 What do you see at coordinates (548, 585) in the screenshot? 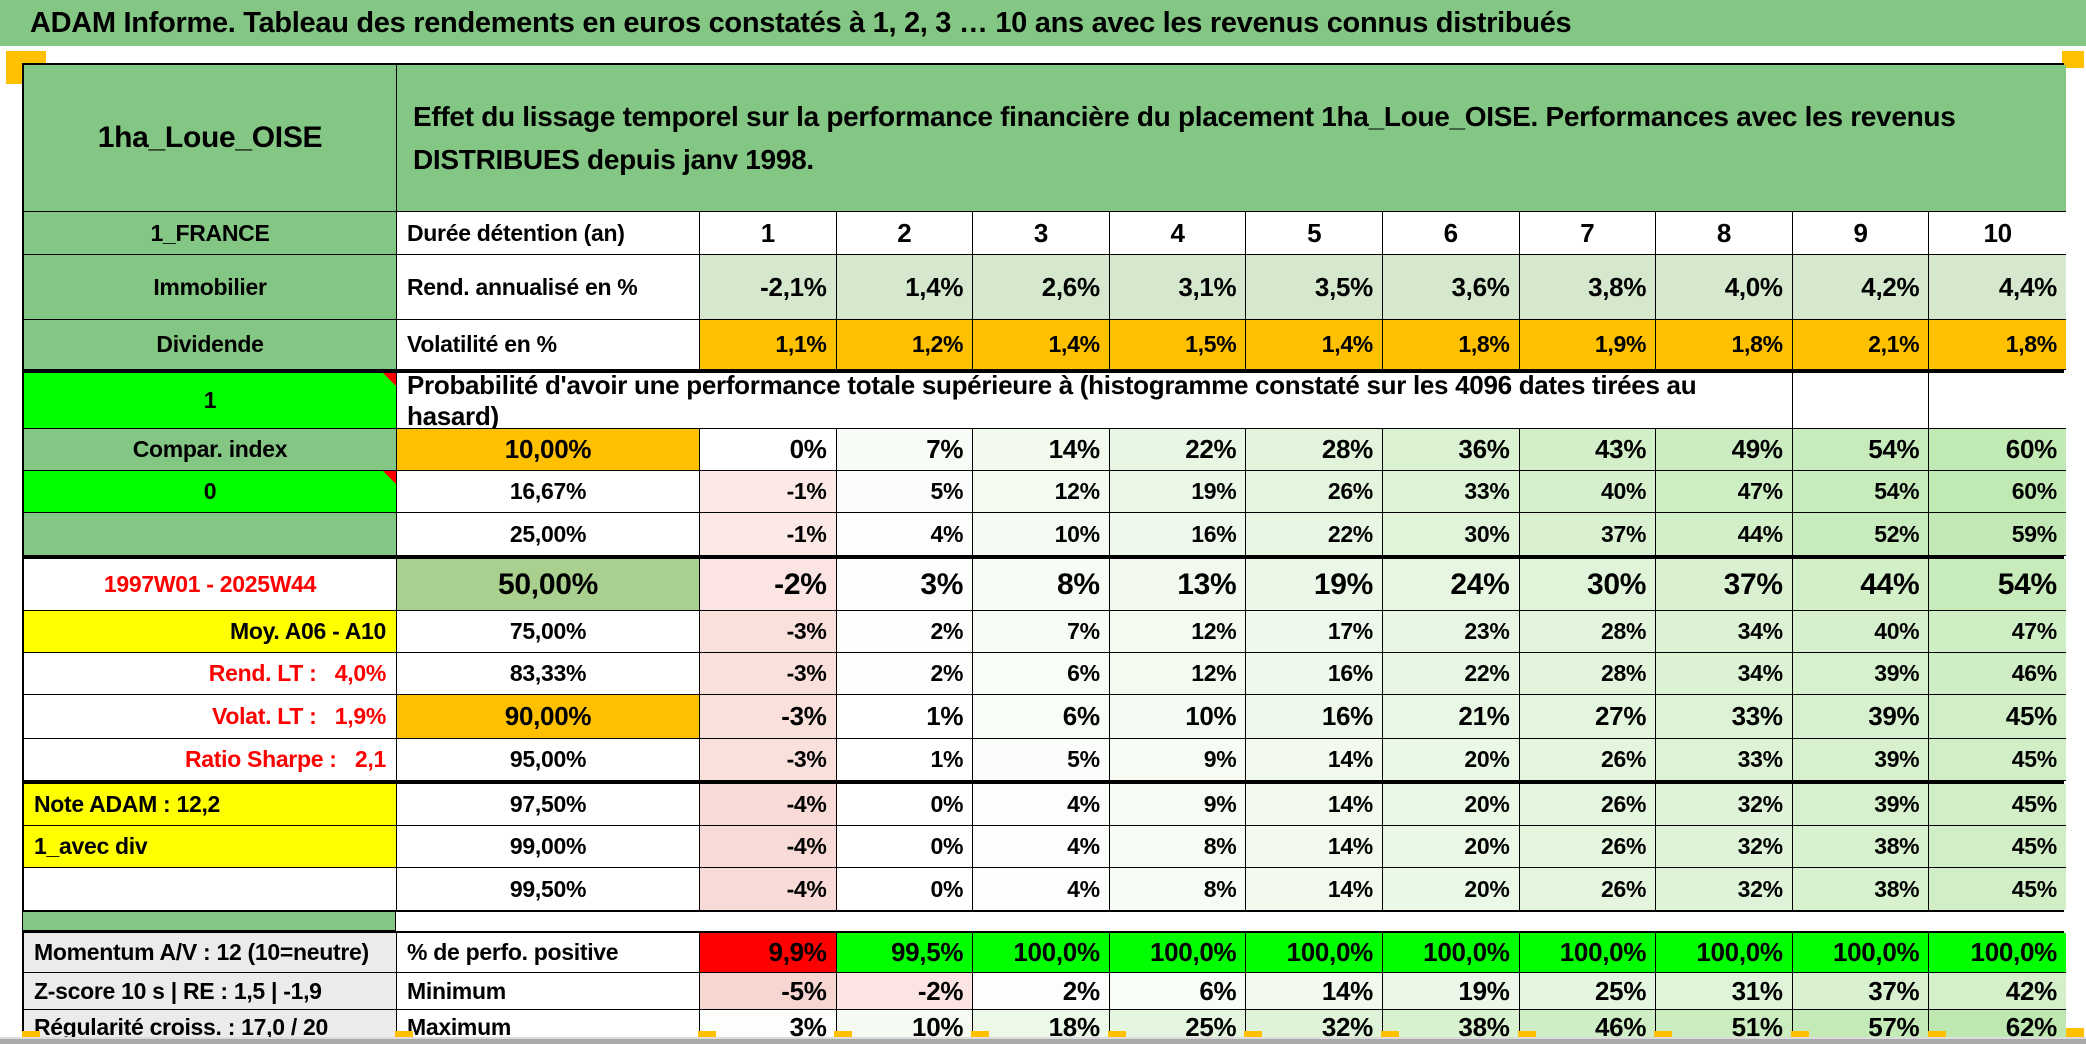
I see `row-sublabel-cell: 50,00%` at bounding box center [548, 585].